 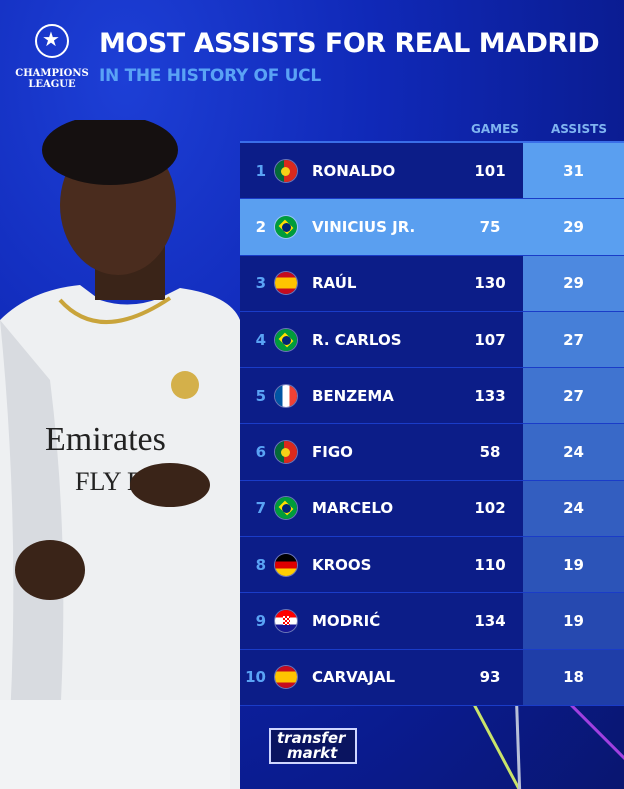 What do you see at coordinates (573, 677) in the screenshot?
I see `assists-value: 18` at bounding box center [573, 677].